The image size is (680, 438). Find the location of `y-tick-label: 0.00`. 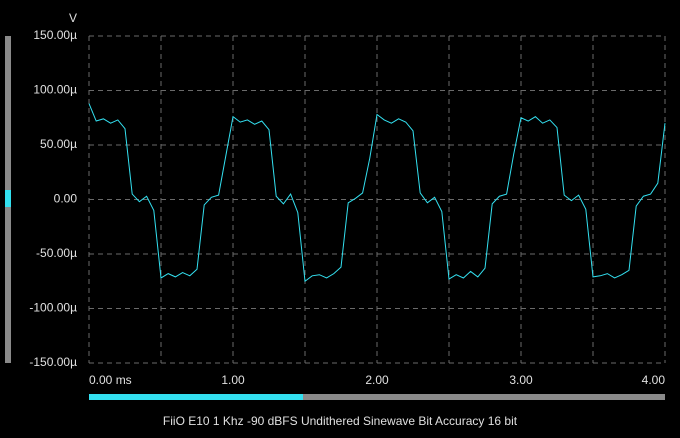

y-tick-label: 0.00 is located at coordinates (66, 199).